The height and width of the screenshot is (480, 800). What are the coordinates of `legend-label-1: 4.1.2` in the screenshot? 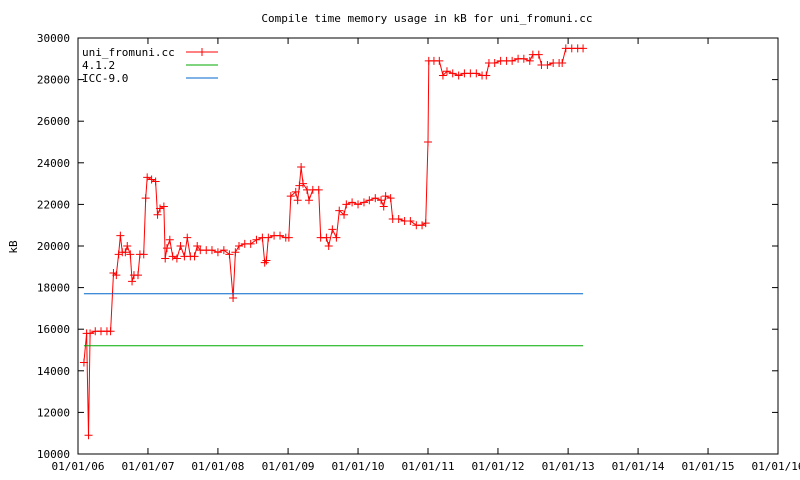 It's located at (98, 65).